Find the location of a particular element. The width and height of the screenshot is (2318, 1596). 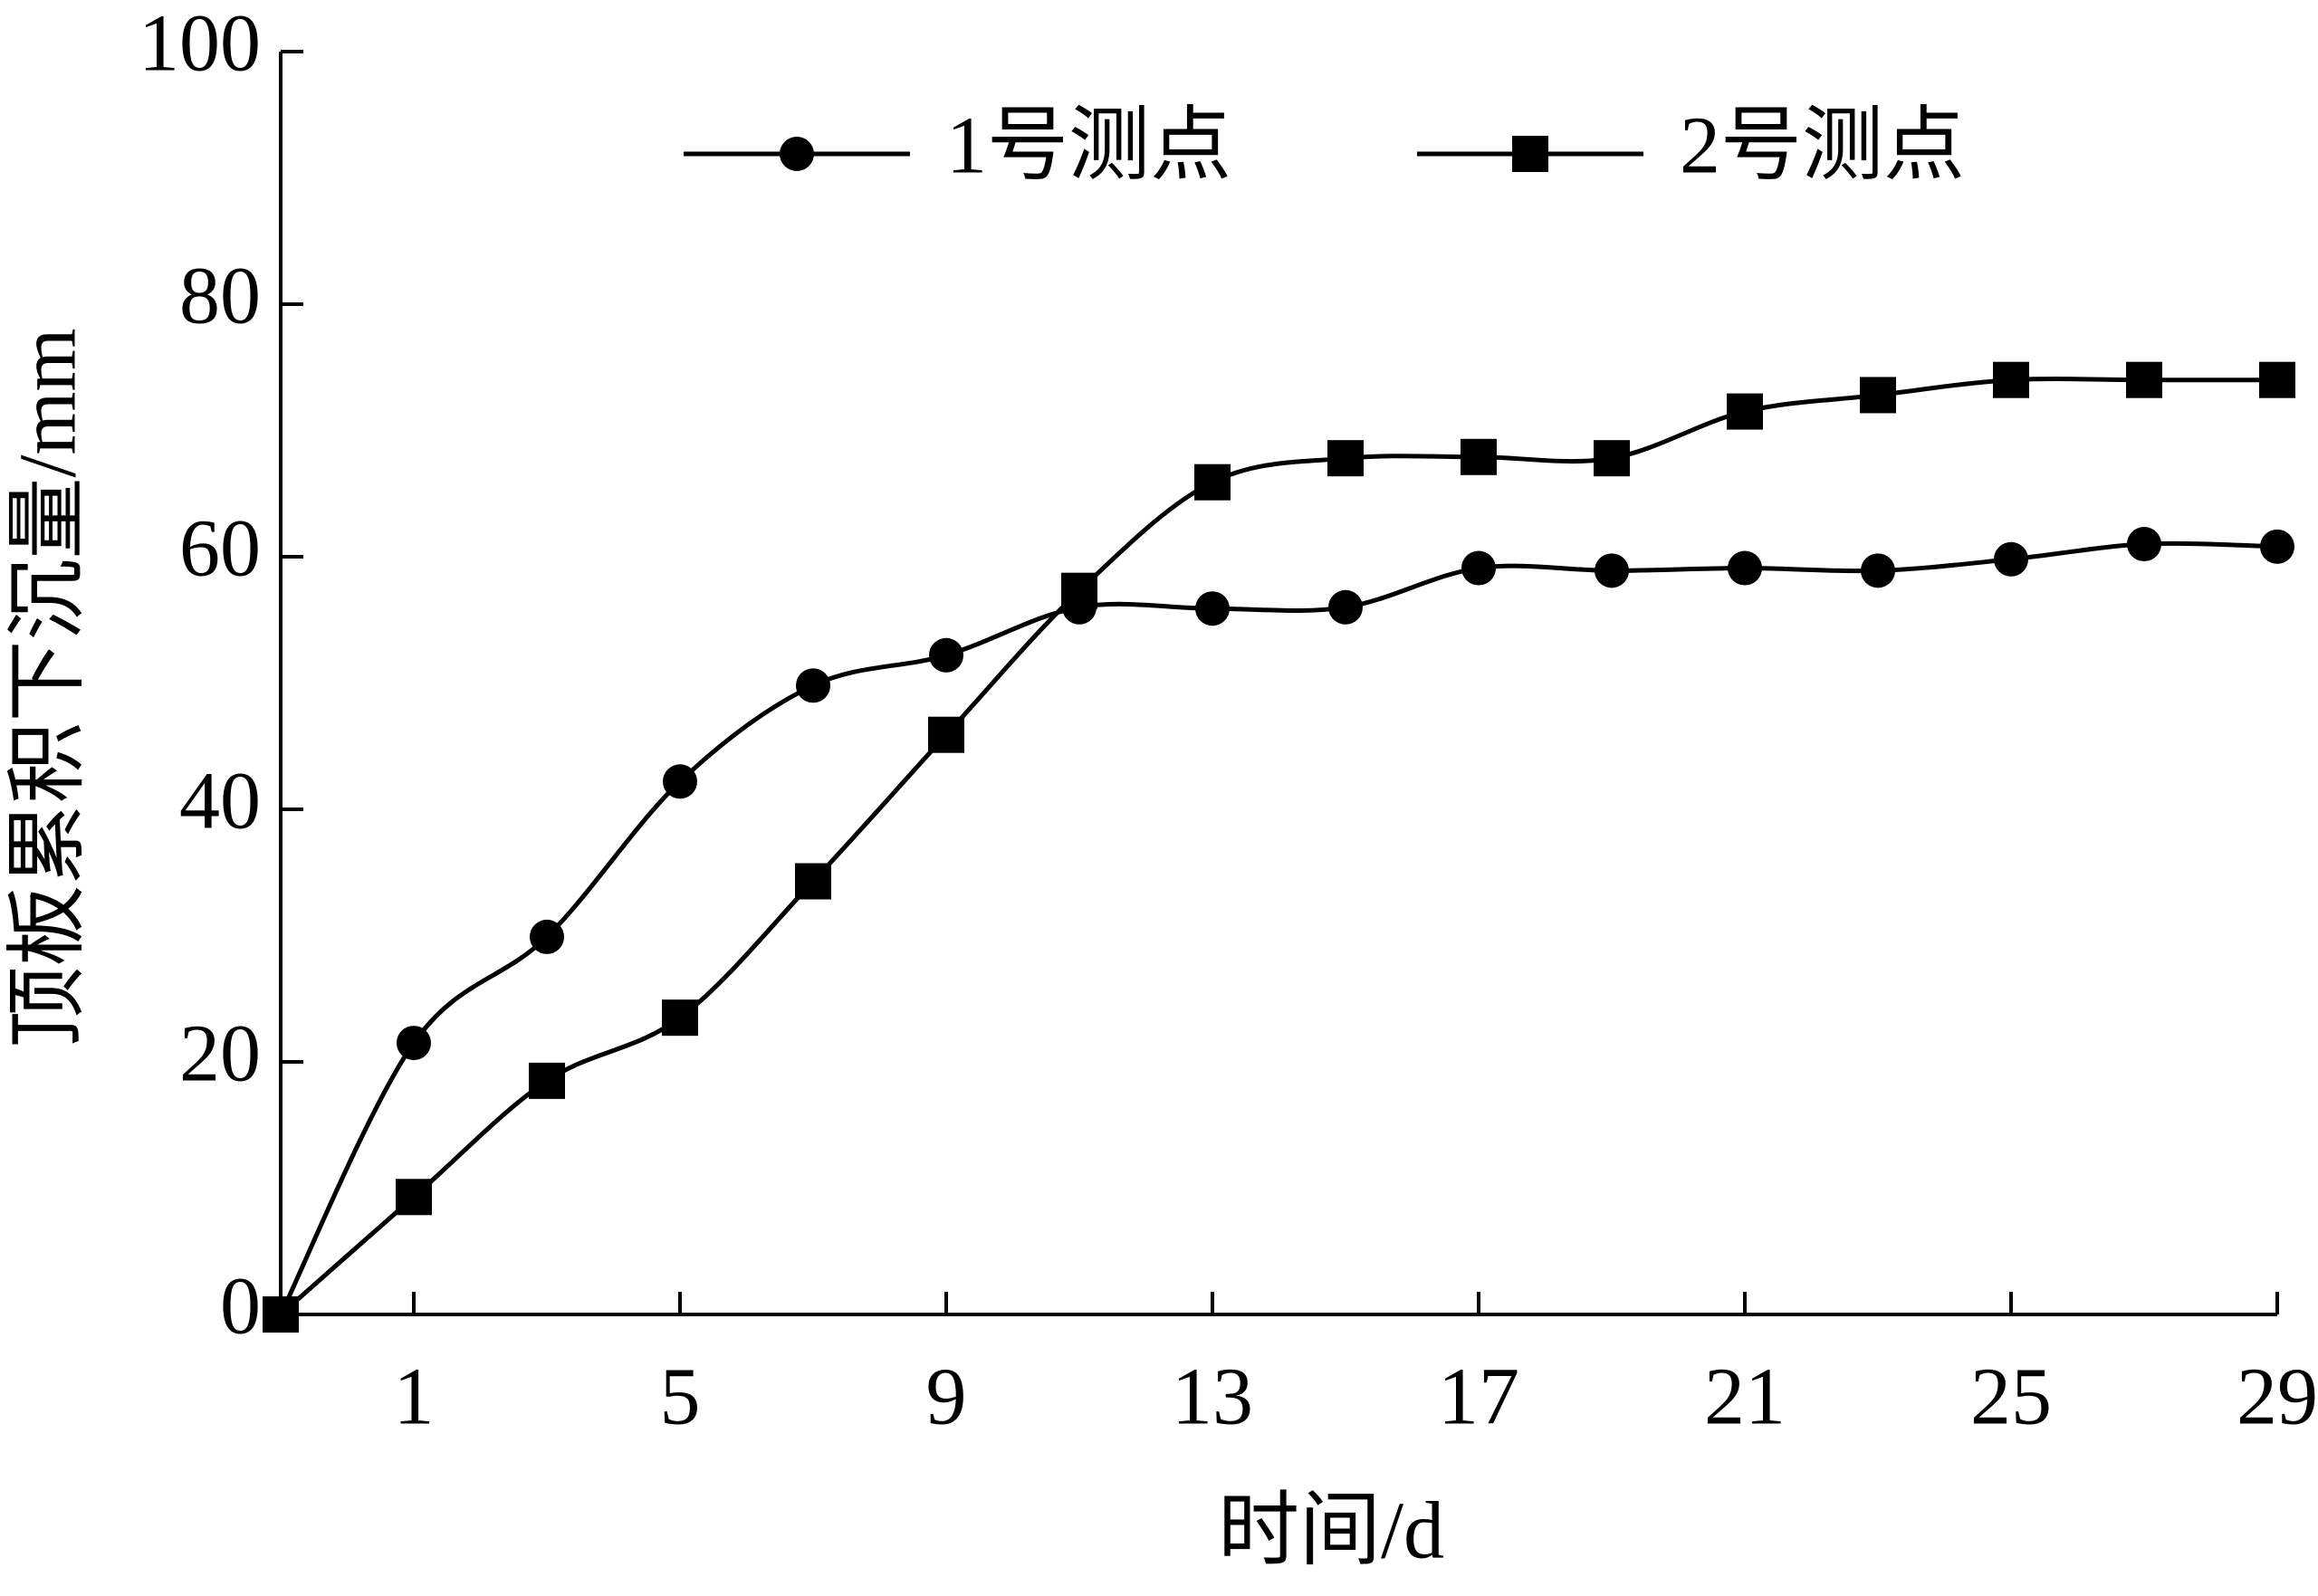

legend-label: 1号测点 is located at coordinates (1088, 146).